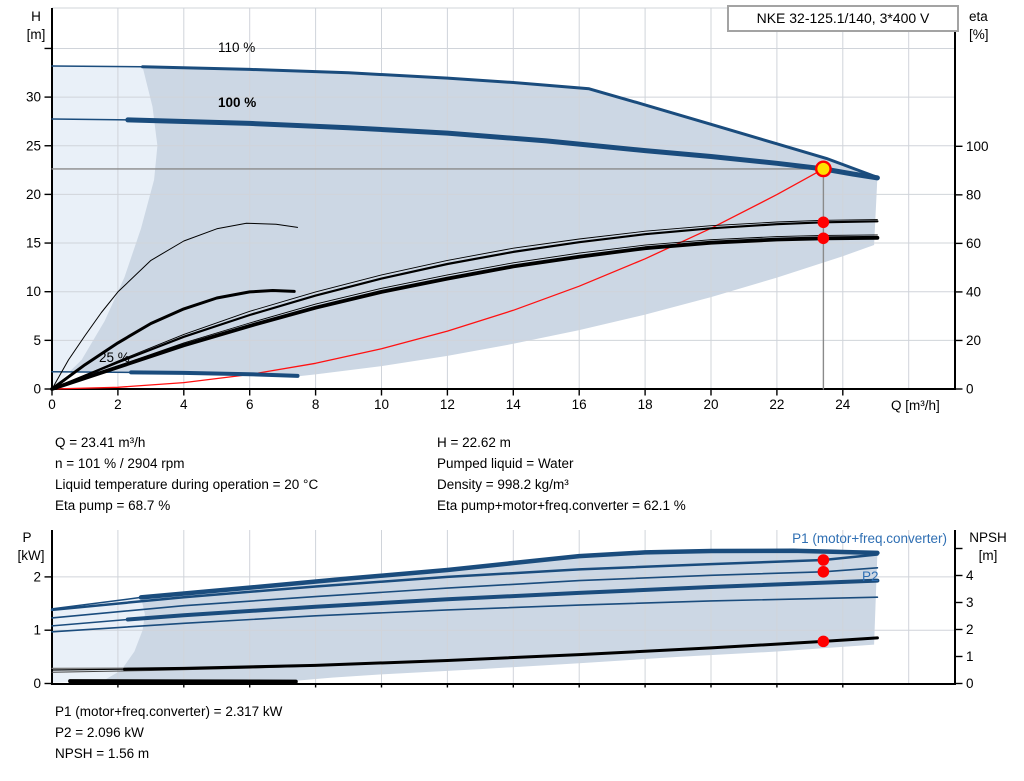  Describe the element at coordinates (465, 614) in the screenshot. I see `p2-100-curve` at that location.